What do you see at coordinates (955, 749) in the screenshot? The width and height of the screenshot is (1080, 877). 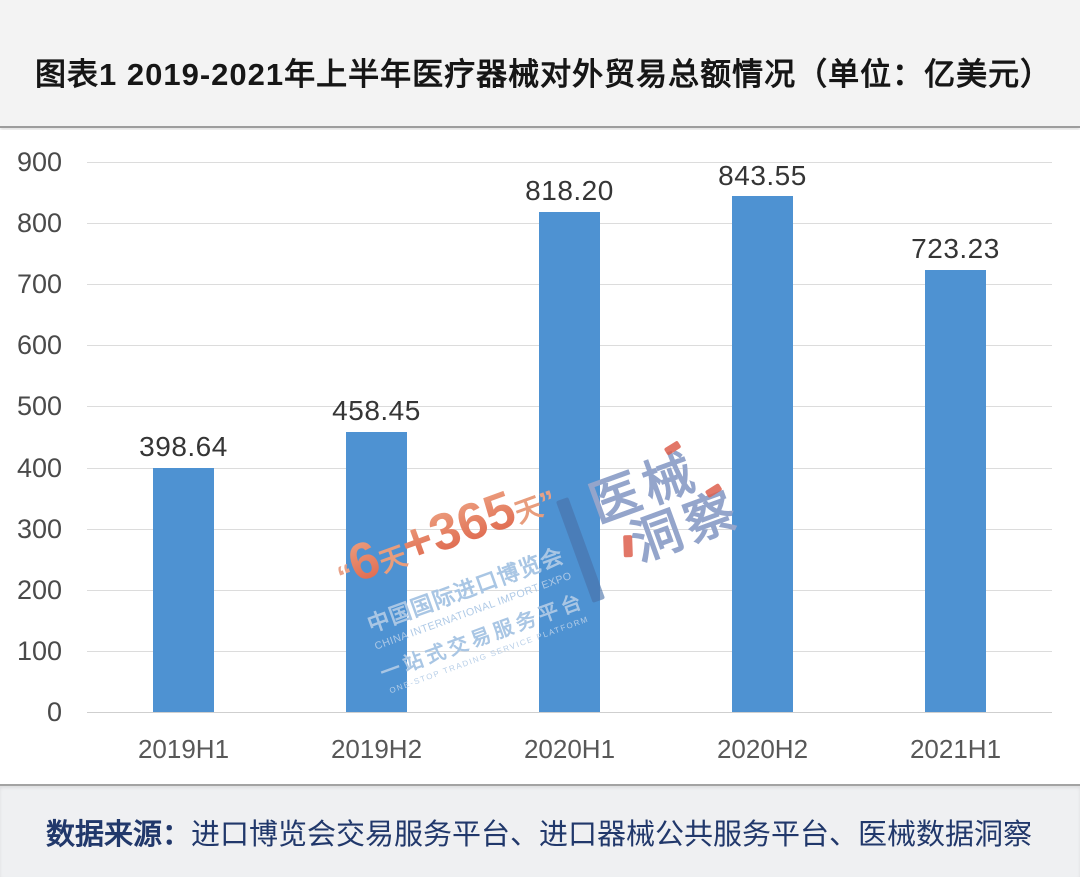 I see `x-tick-label-2021H1: 2021H1` at bounding box center [955, 749].